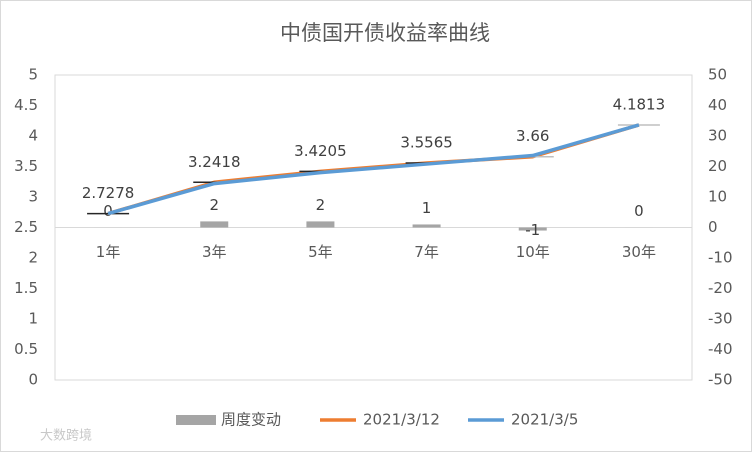 The height and width of the screenshot is (452, 752). Describe the element at coordinates (385, 33) in the screenshot. I see `chart-title: 中债国开债收益率曲线` at that location.